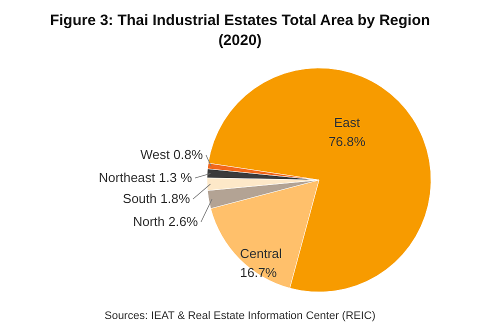 This screenshot has width=478, height=332. Describe the element at coordinates (347, 122) in the screenshot. I see `slice-label: East` at that location.